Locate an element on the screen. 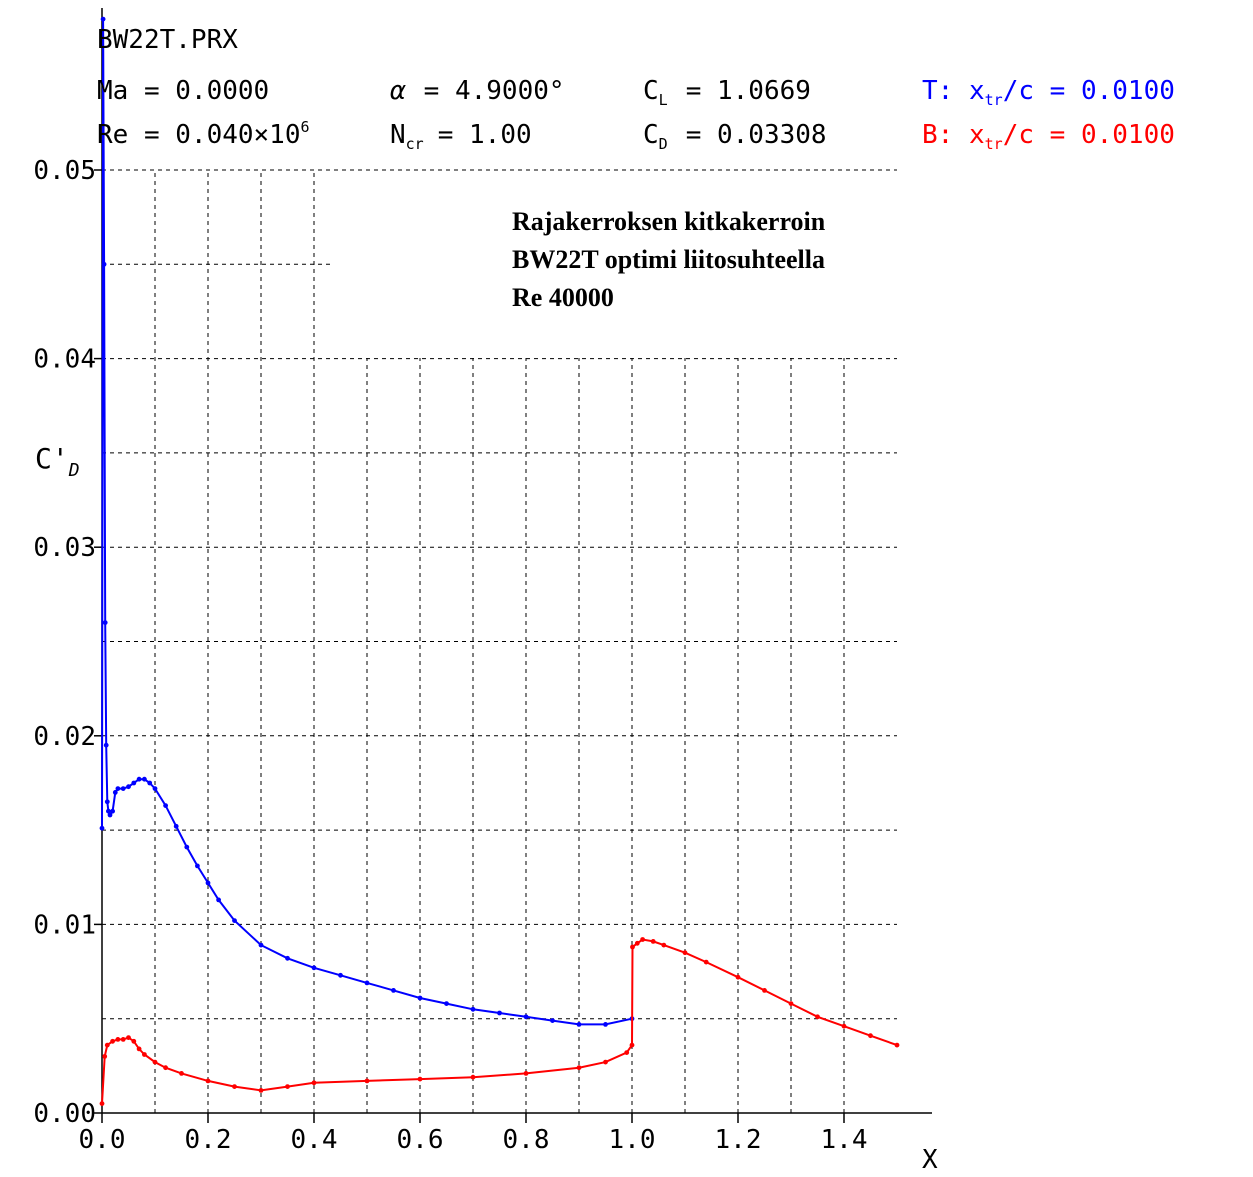  mach-label: Ma = 0.0000 is located at coordinates (183, 91).